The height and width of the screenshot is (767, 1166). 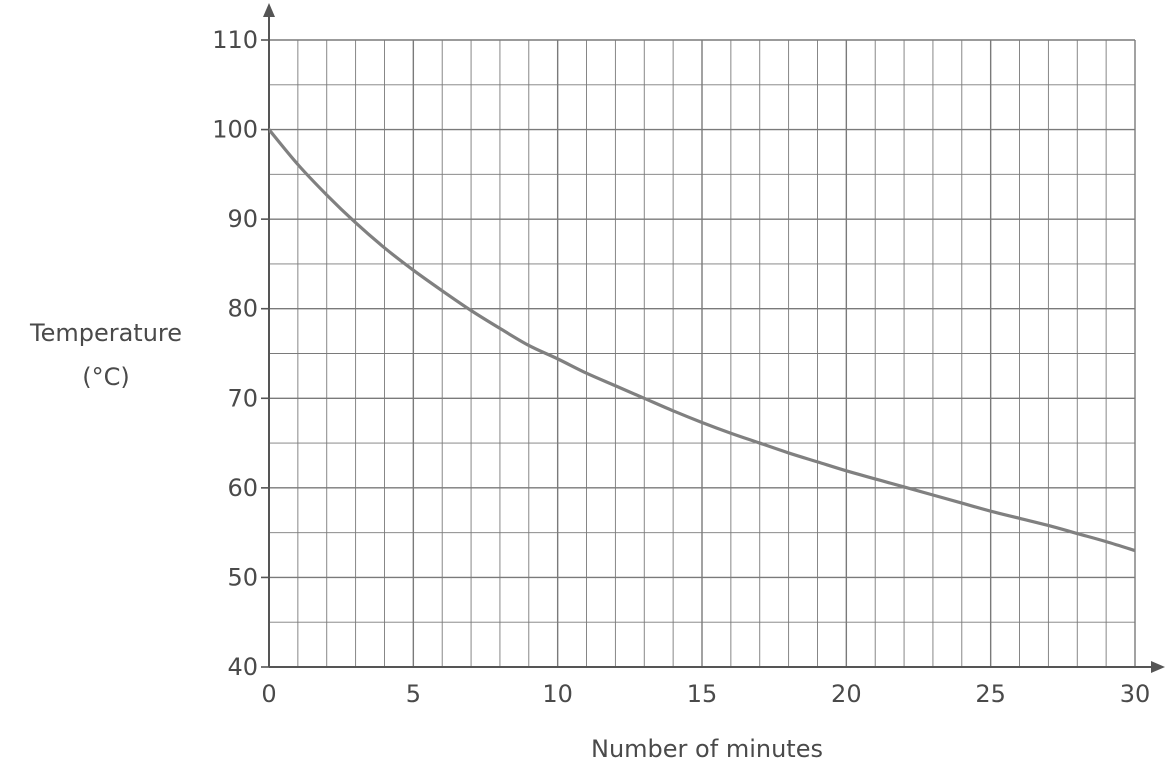 I want to click on y-tick-label: 90, so click(x=242, y=219).